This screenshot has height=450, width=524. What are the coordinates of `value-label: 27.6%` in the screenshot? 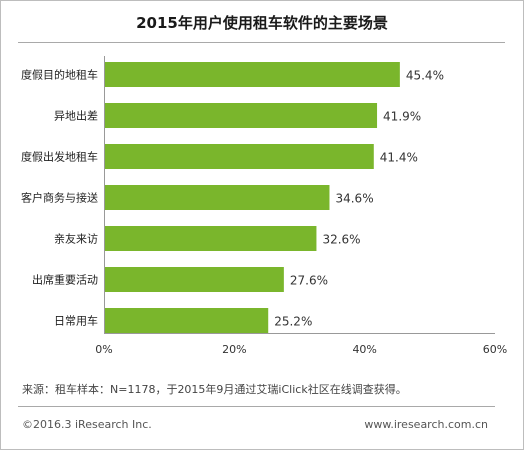 It's located at (309, 281).